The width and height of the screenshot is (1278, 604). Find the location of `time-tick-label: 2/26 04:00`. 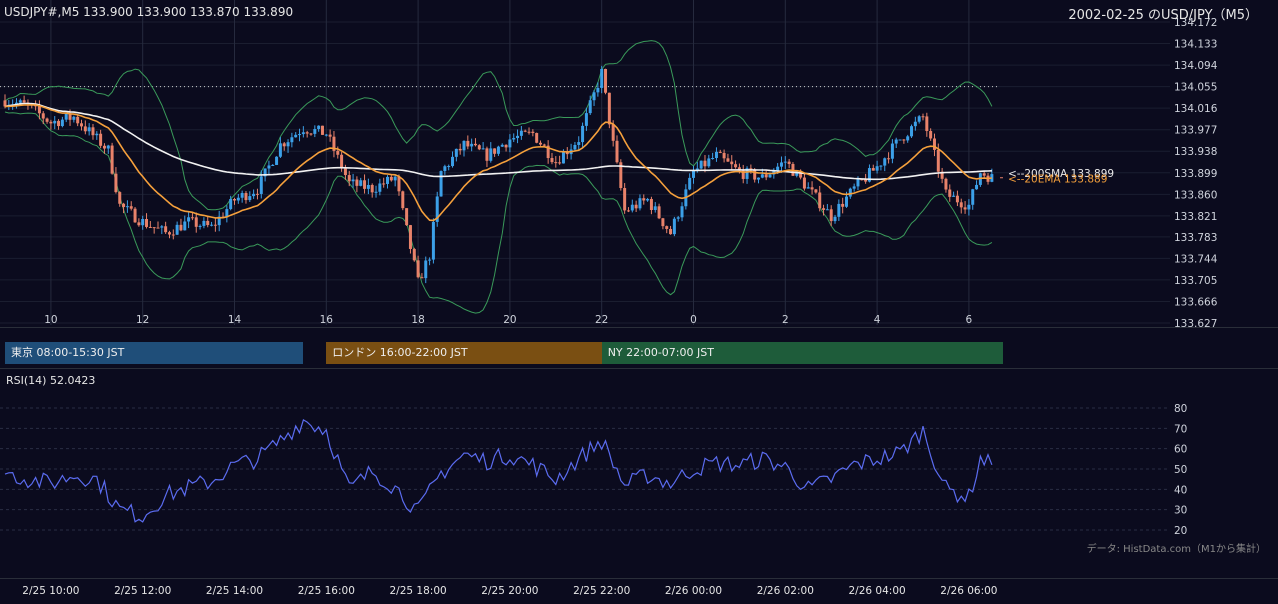

time-tick-label: 2/26 04:00 is located at coordinates (877, 591).